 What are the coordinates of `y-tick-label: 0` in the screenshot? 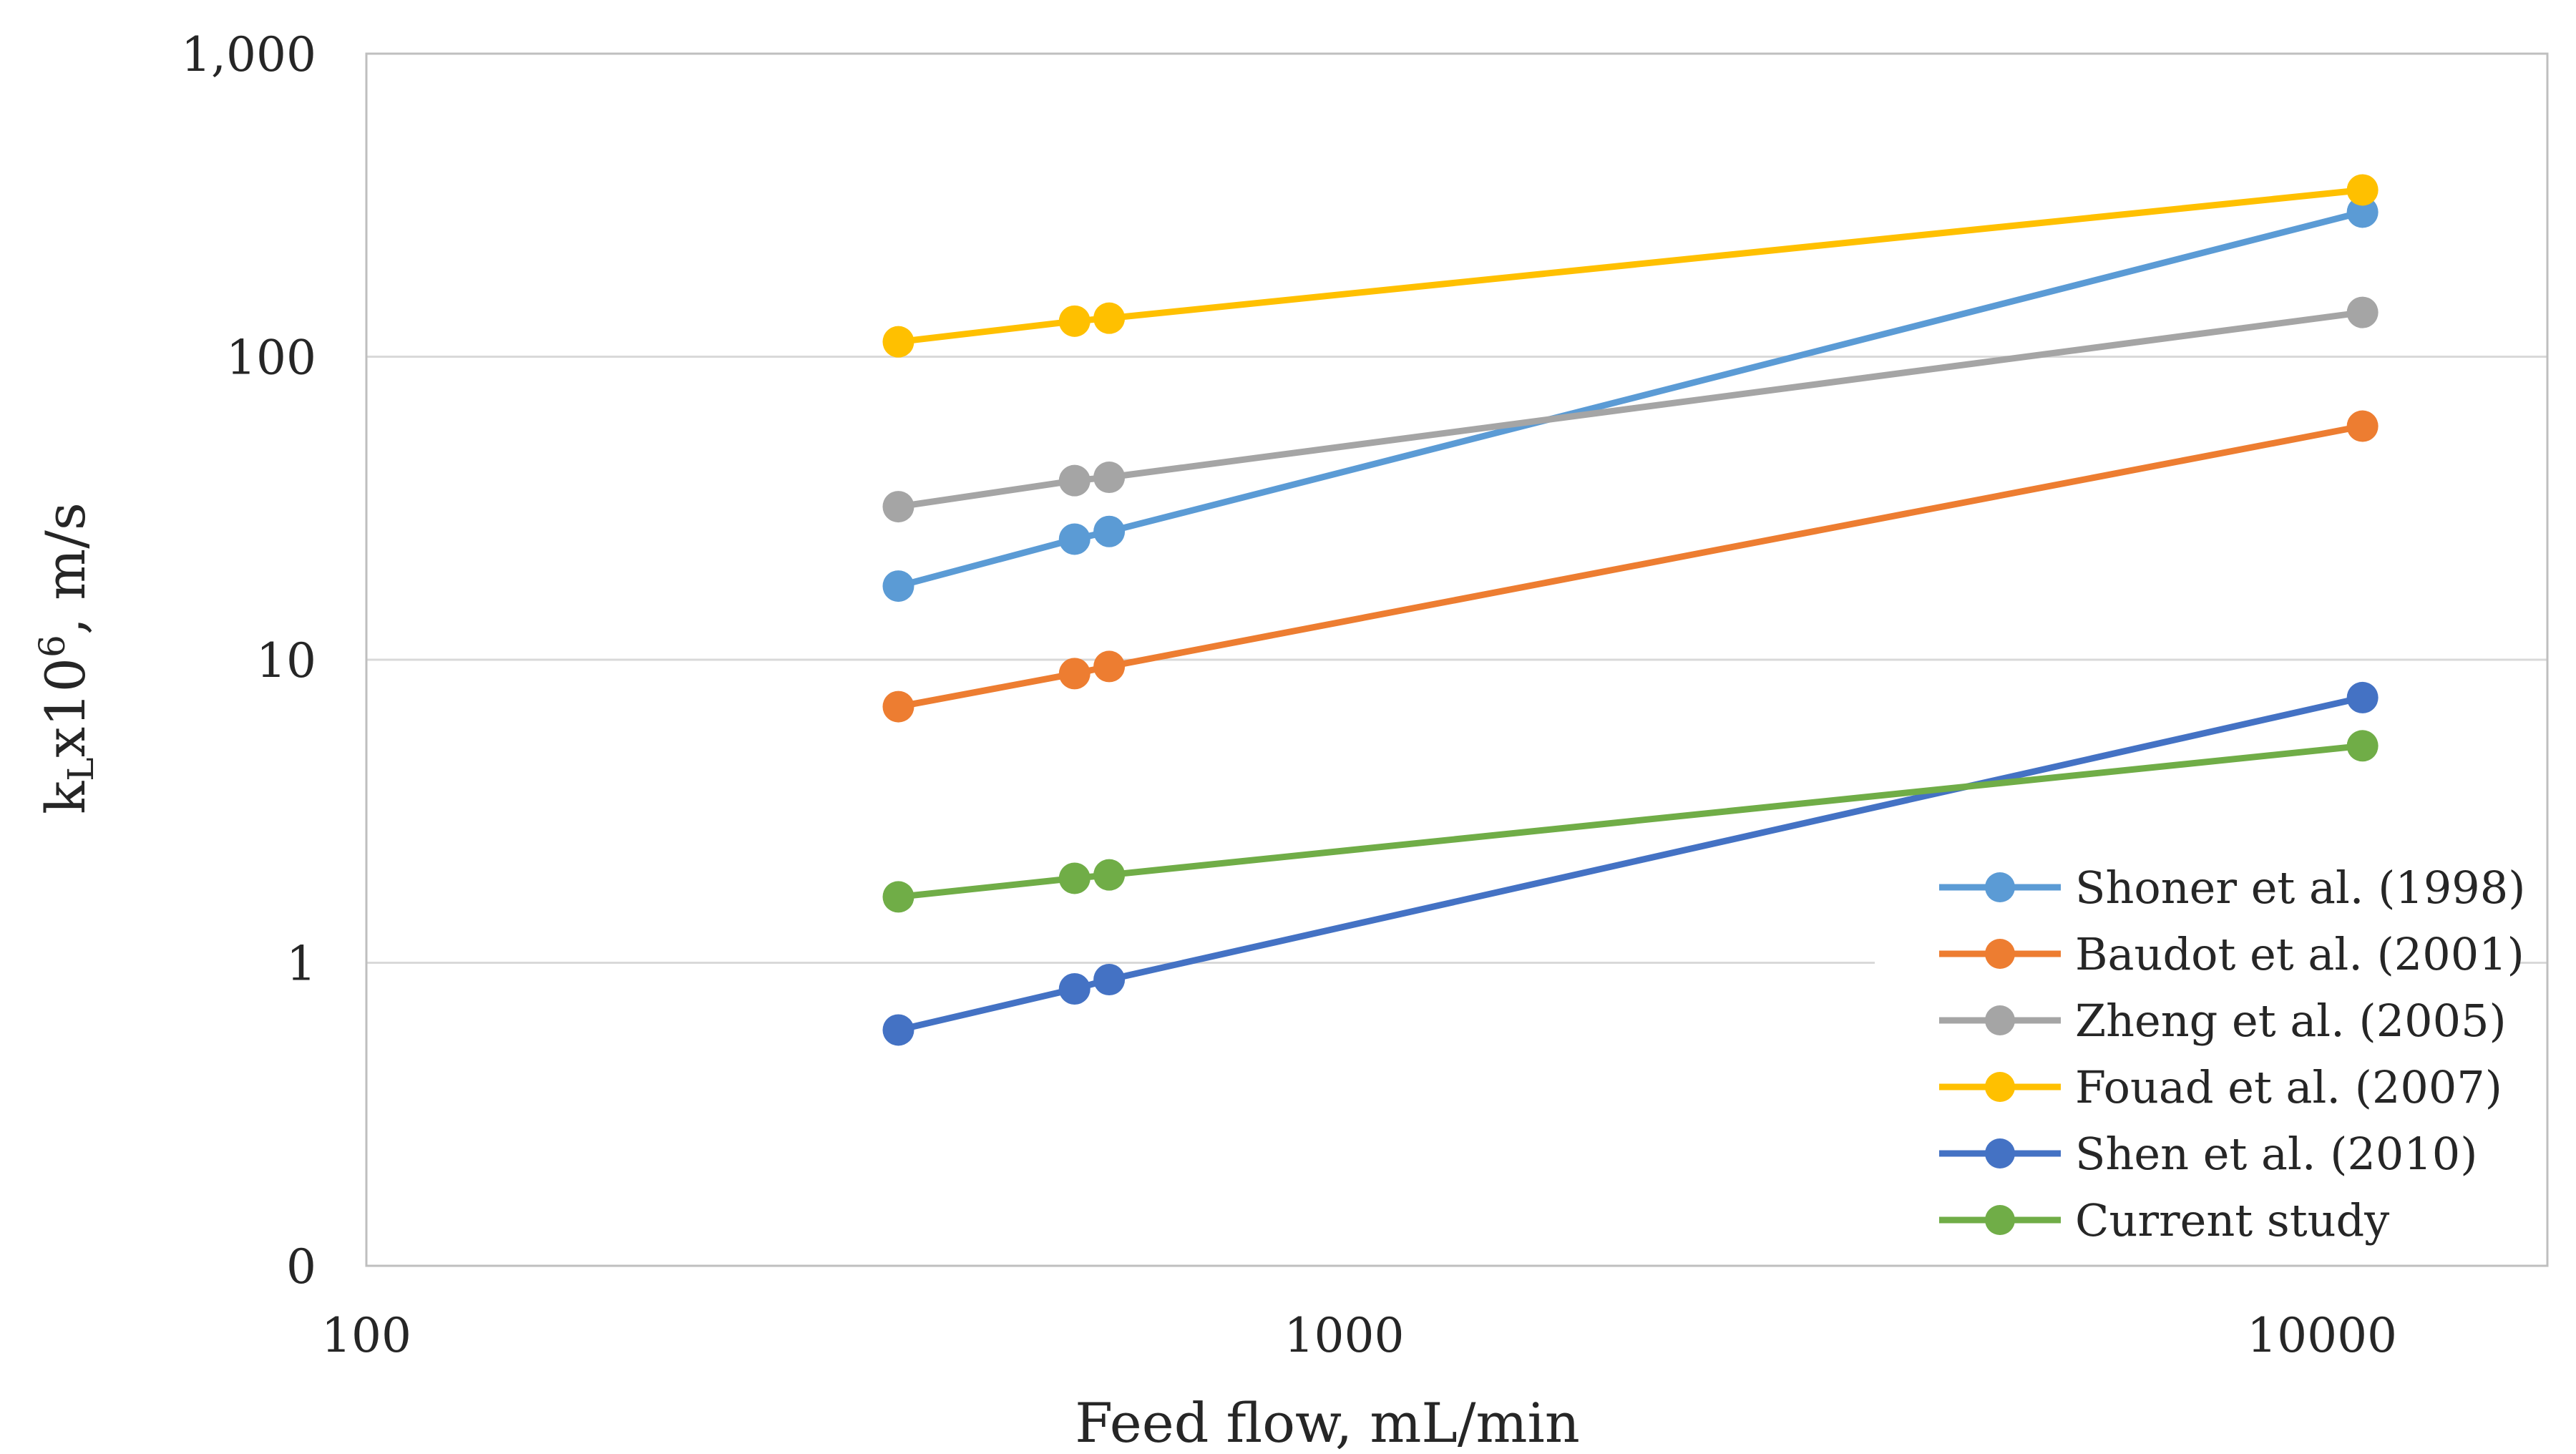 It's located at (301, 1266).